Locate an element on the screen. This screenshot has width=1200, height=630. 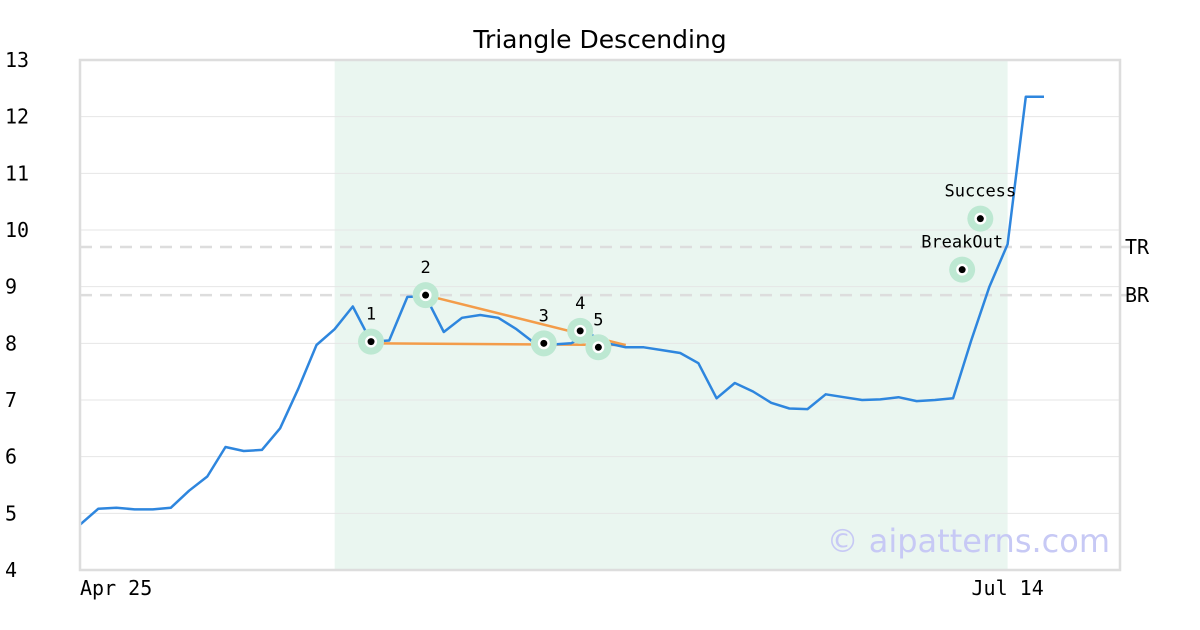
y-tick-label: 7 is located at coordinates (11, 400).